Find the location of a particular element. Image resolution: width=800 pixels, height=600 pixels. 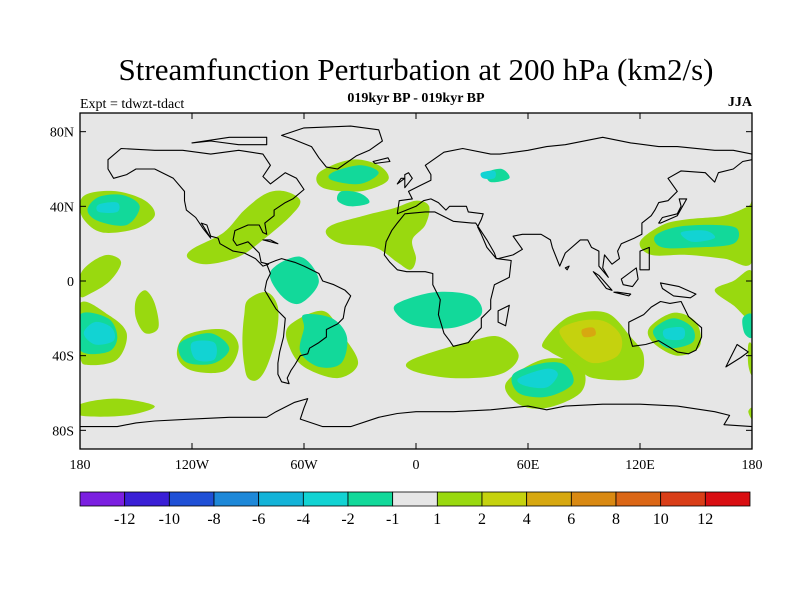

ytick-label-1: 40N is located at coordinates (62, 207).